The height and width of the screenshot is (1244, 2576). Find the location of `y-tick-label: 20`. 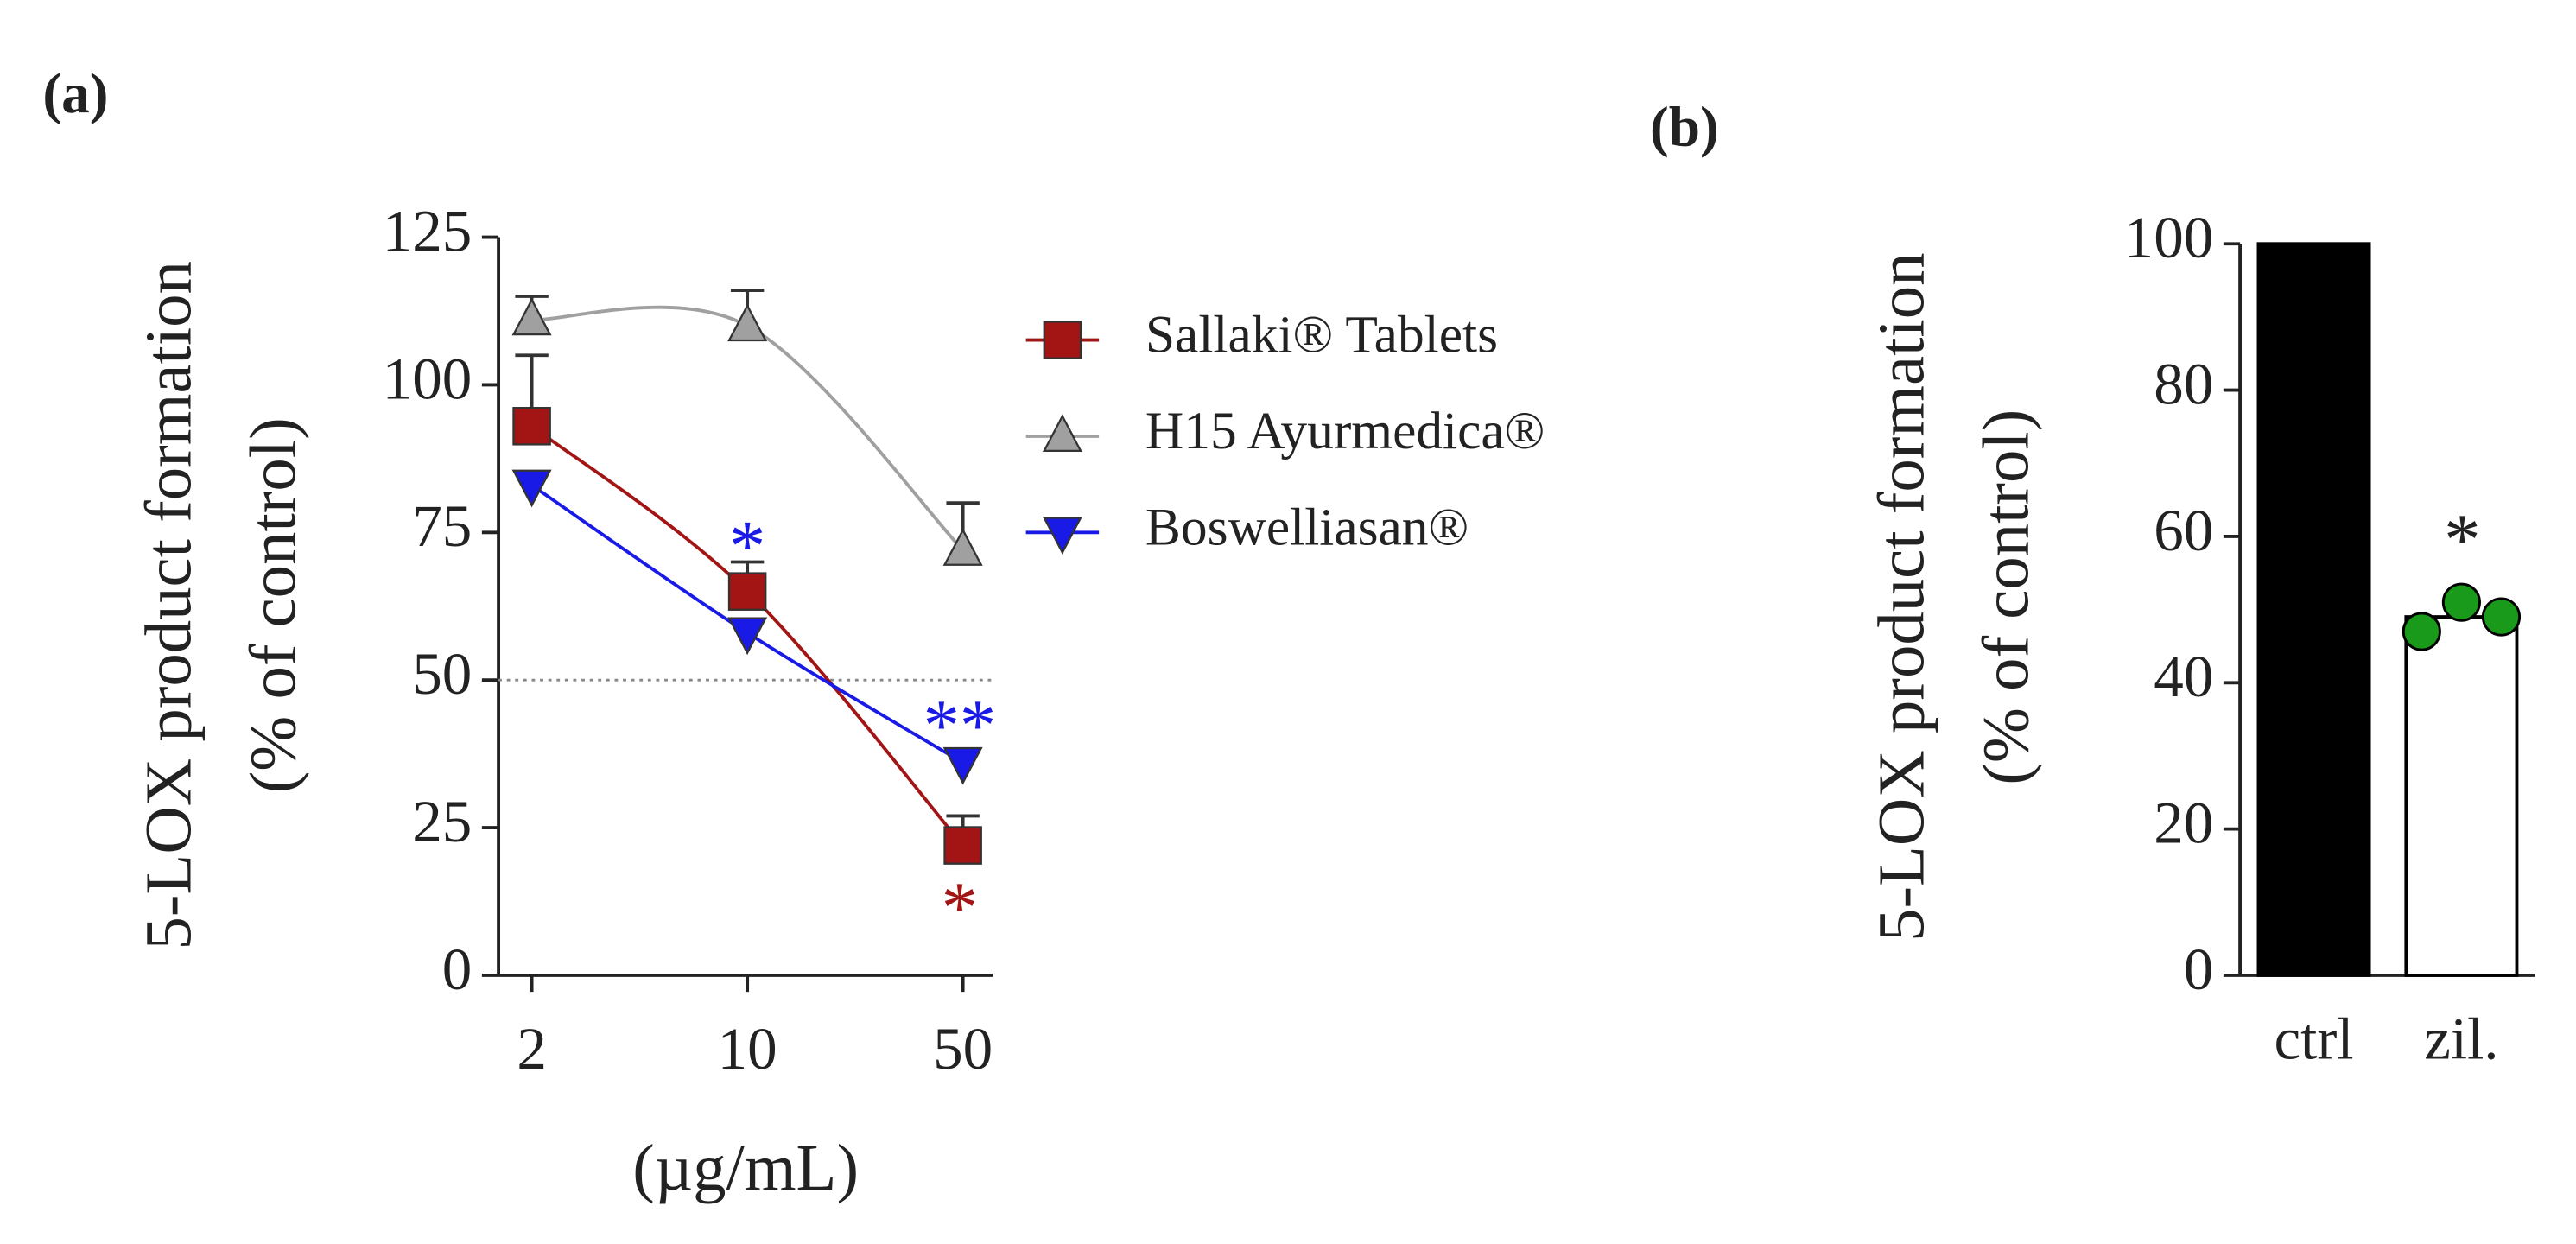

y-tick-label: 20 is located at coordinates (2183, 822).